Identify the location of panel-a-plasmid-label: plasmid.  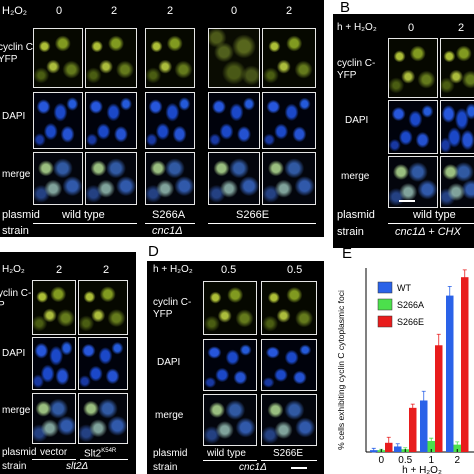
(21, 215).